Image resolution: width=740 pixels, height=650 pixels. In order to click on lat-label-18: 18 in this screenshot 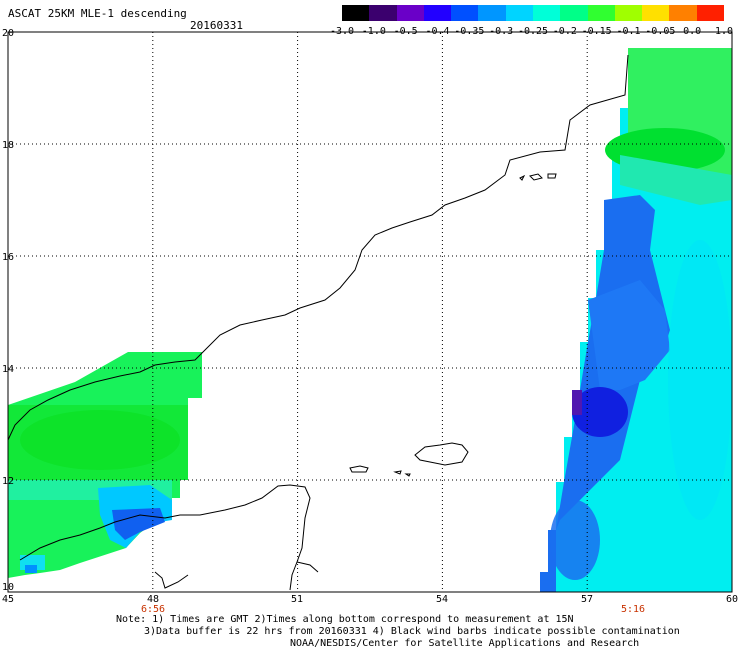, I will do `click(8, 145)`.